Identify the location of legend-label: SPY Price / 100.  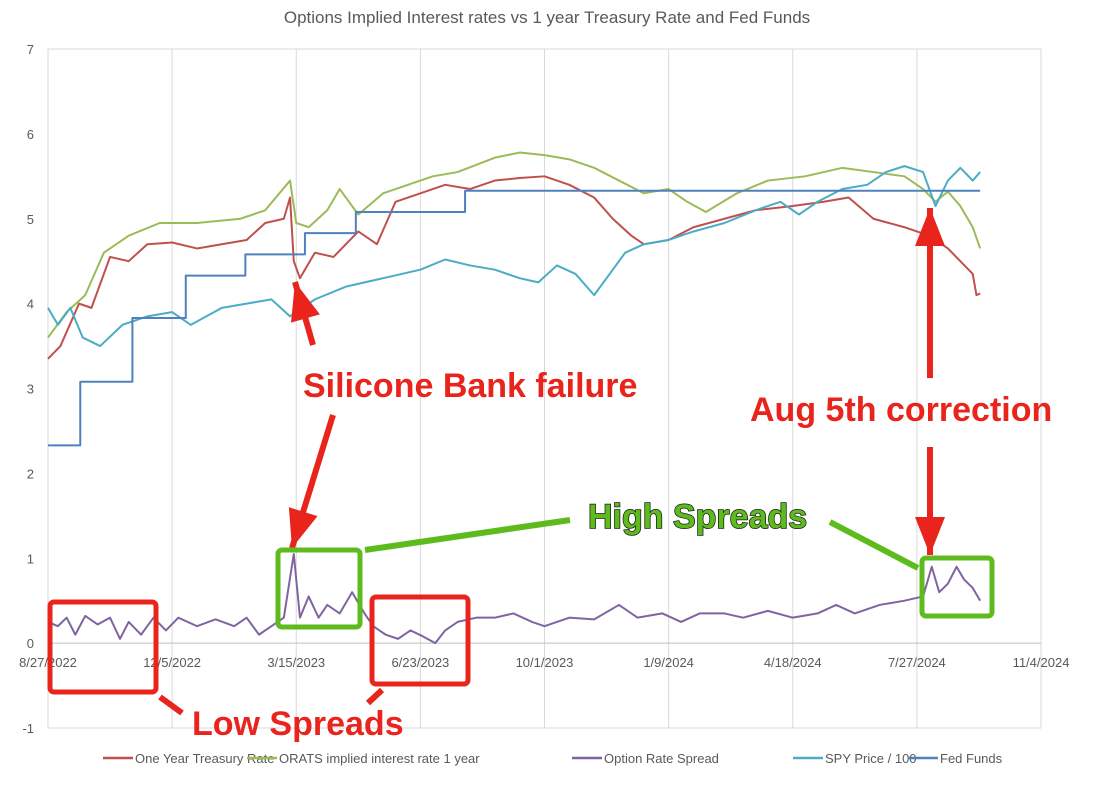
(871, 758).